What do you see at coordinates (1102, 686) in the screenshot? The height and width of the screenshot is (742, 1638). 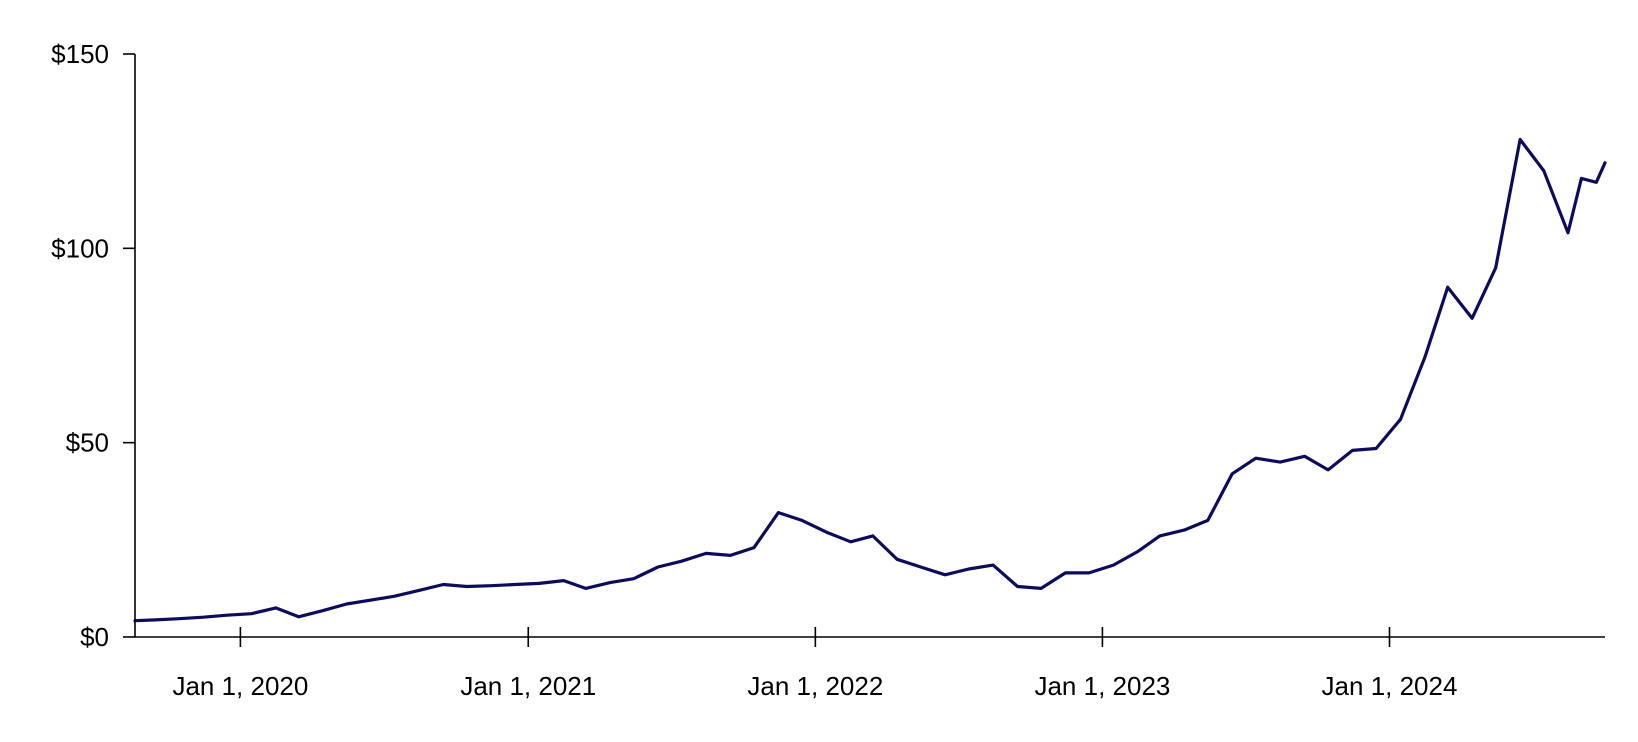 I see `x-tick-label: Jan 1, 2023` at bounding box center [1102, 686].